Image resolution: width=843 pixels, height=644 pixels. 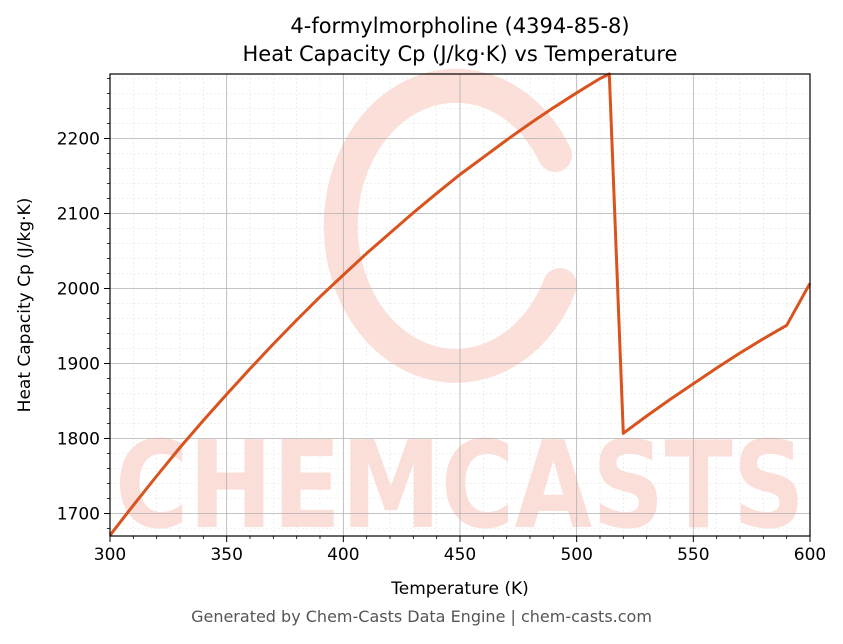 I want to click on y-tick-label: 2000, so click(x=78, y=290).